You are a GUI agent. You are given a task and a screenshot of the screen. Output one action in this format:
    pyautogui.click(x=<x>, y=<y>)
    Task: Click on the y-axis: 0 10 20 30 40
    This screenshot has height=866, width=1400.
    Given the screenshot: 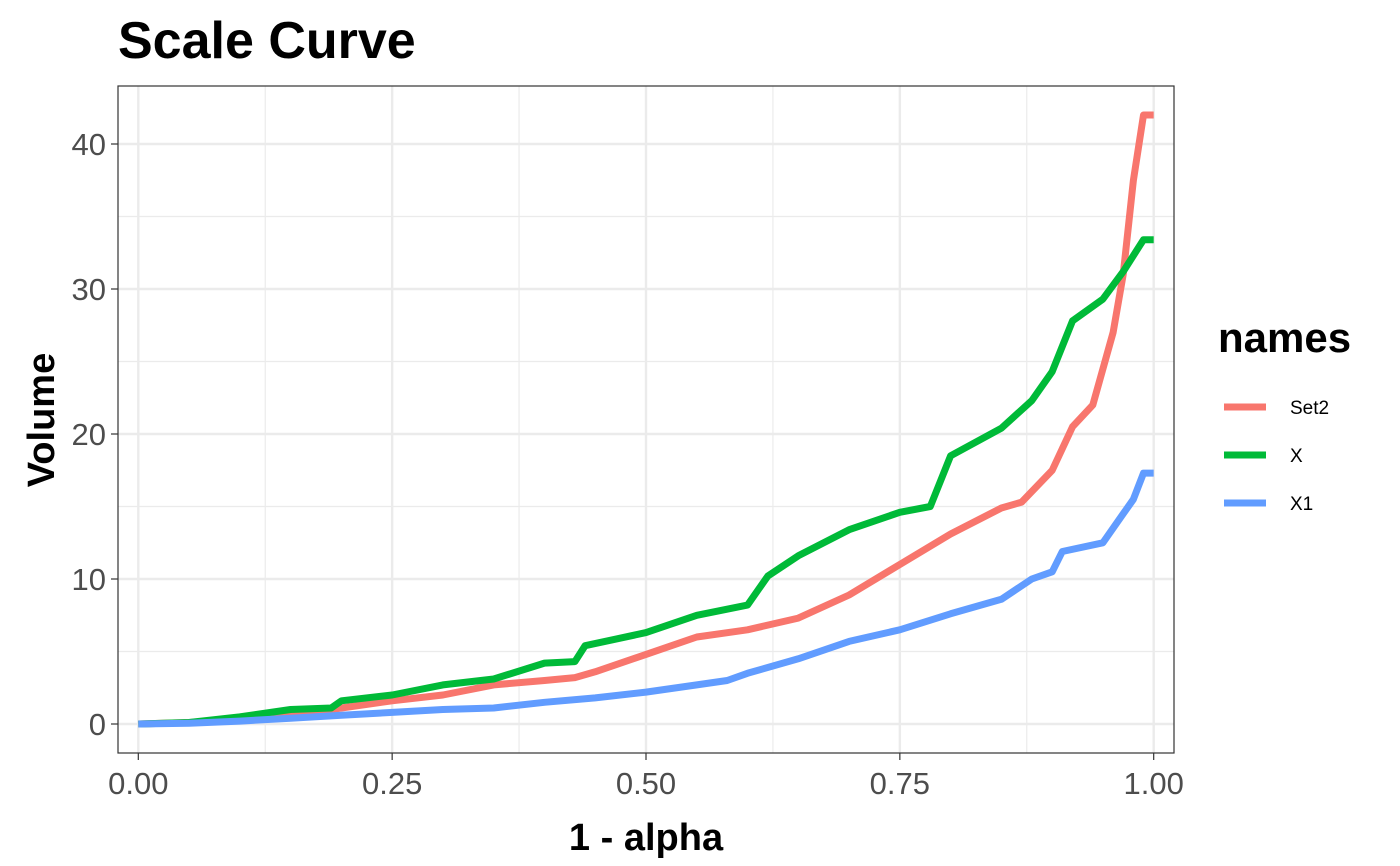 What is the action you would take?
    pyautogui.click(x=95, y=434)
    